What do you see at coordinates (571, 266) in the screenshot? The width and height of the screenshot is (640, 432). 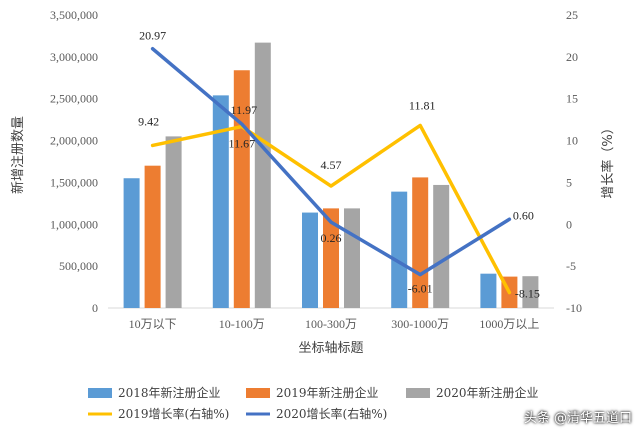 I see `y2-tick-label: -5` at bounding box center [571, 266].